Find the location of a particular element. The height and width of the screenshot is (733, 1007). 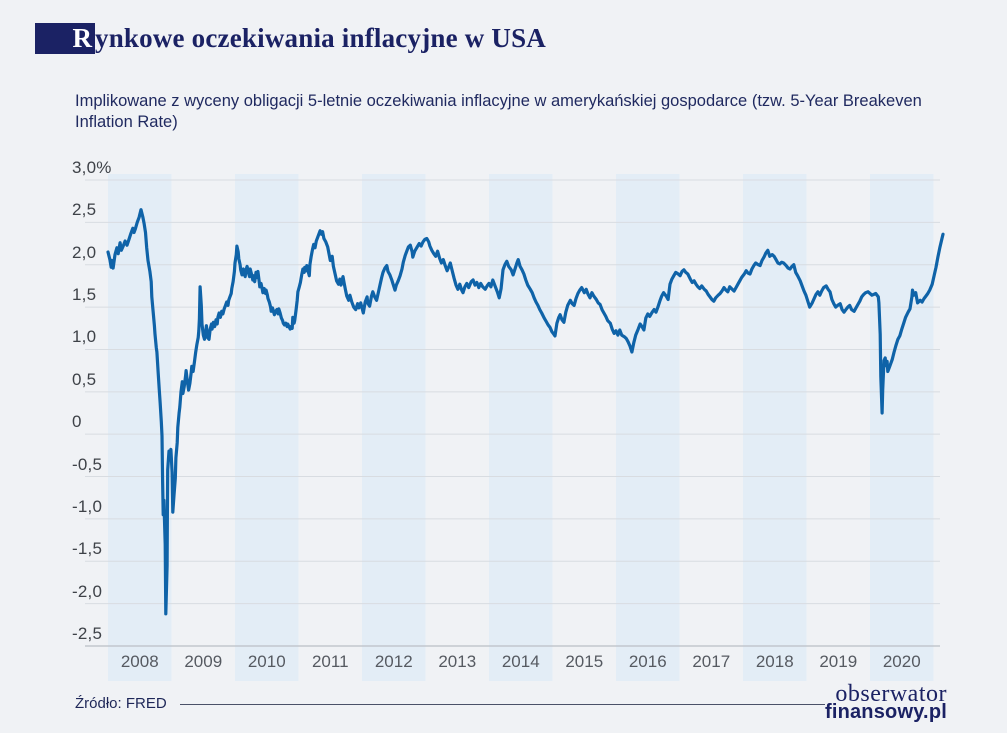

x-tick-label: 2011 is located at coordinates (330, 661).